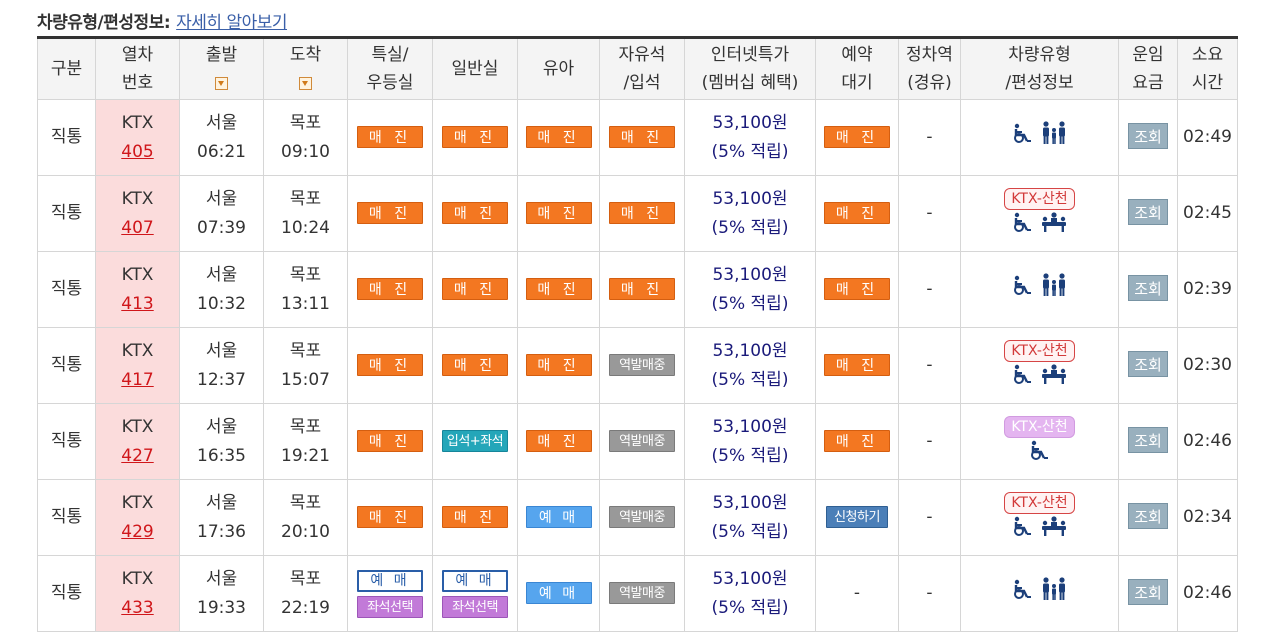 This screenshot has width=1262, height=636. I want to click on header-fare: 운임 요금, so click(1148, 68).